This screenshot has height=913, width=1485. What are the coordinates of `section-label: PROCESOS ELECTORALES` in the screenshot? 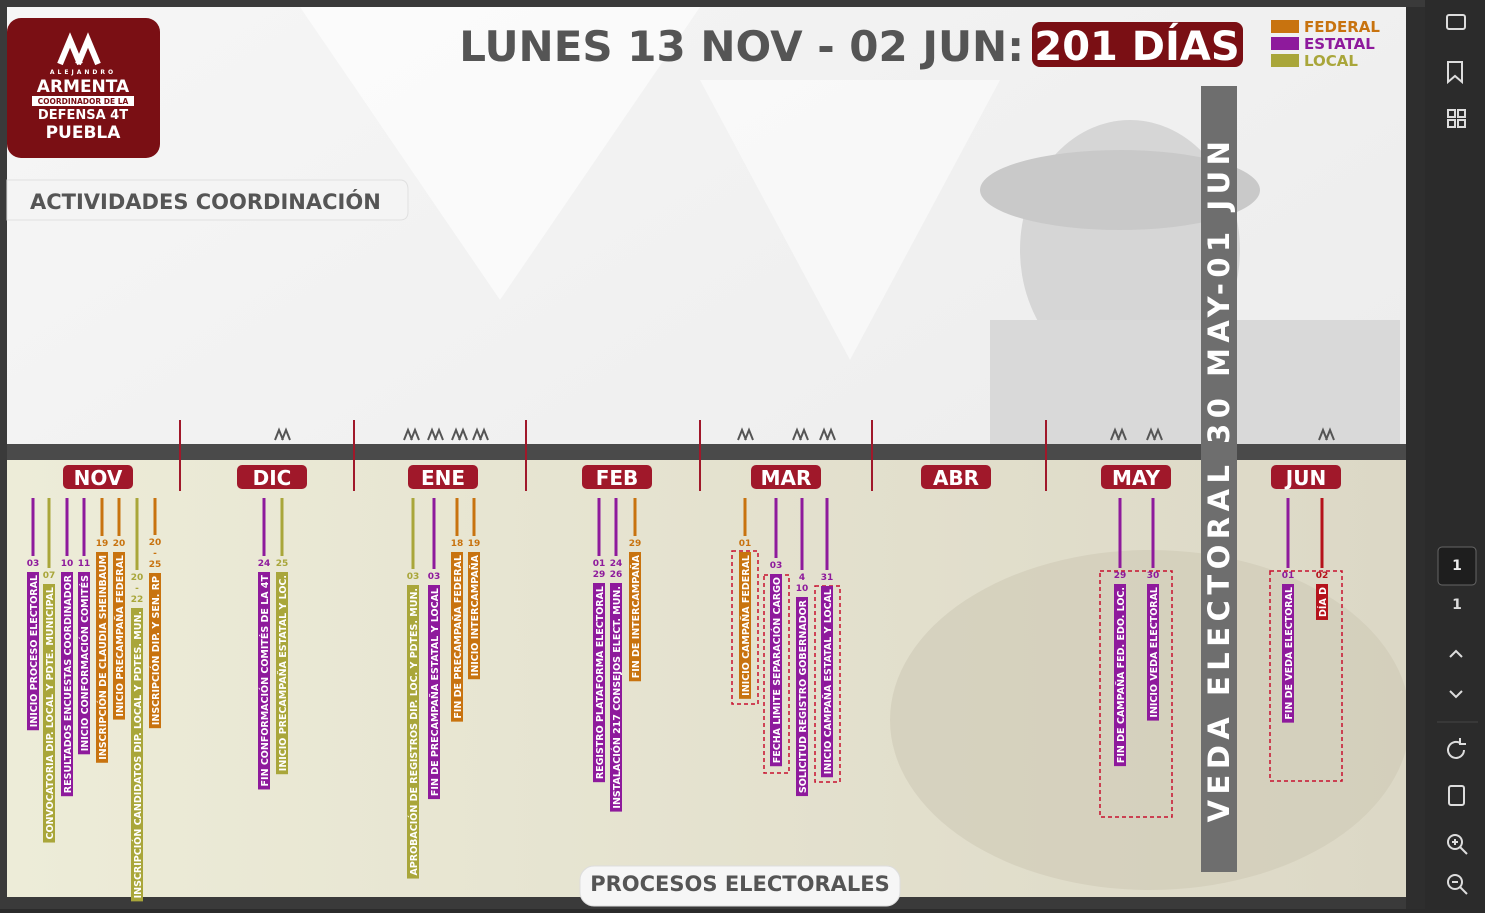 It's located at (740, 884).